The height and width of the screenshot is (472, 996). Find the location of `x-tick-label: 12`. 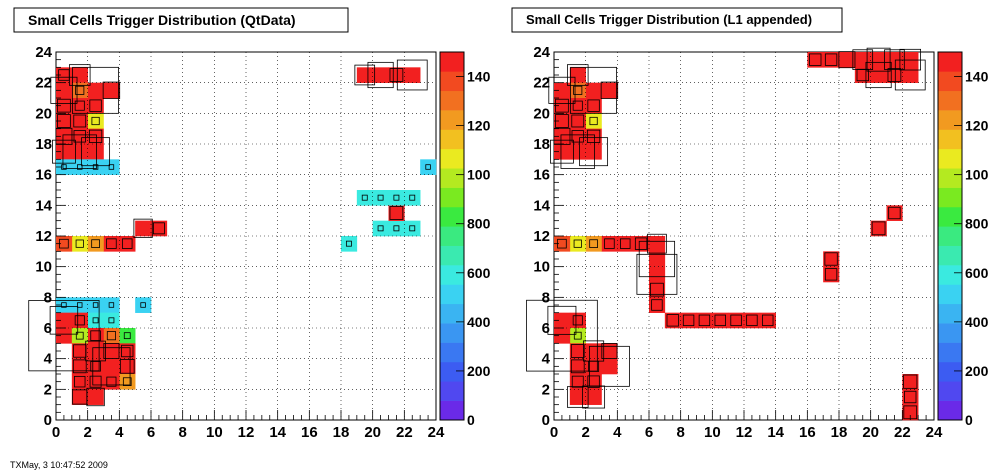

x-tick-label: 12 is located at coordinates (246, 432).